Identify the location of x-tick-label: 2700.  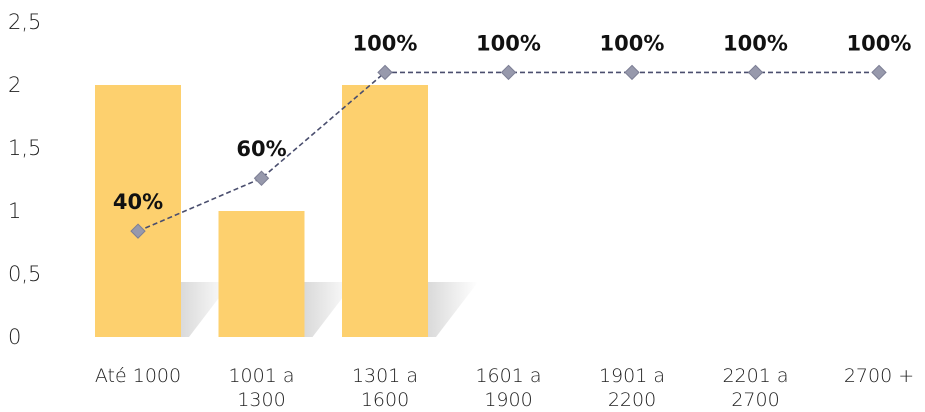
(755, 400).